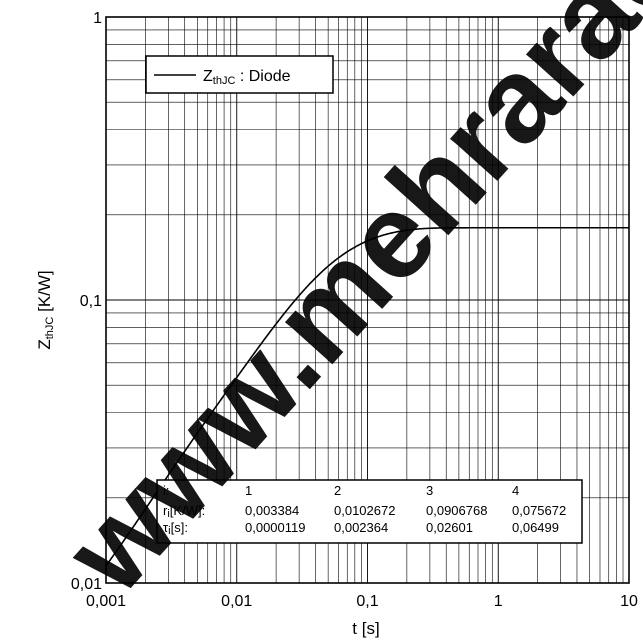 This screenshot has height=643, width=643. What do you see at coordinates (91, 301) in the screenshot?
I see `y-tick-label: 0,1` at bounding box center [91, 301].